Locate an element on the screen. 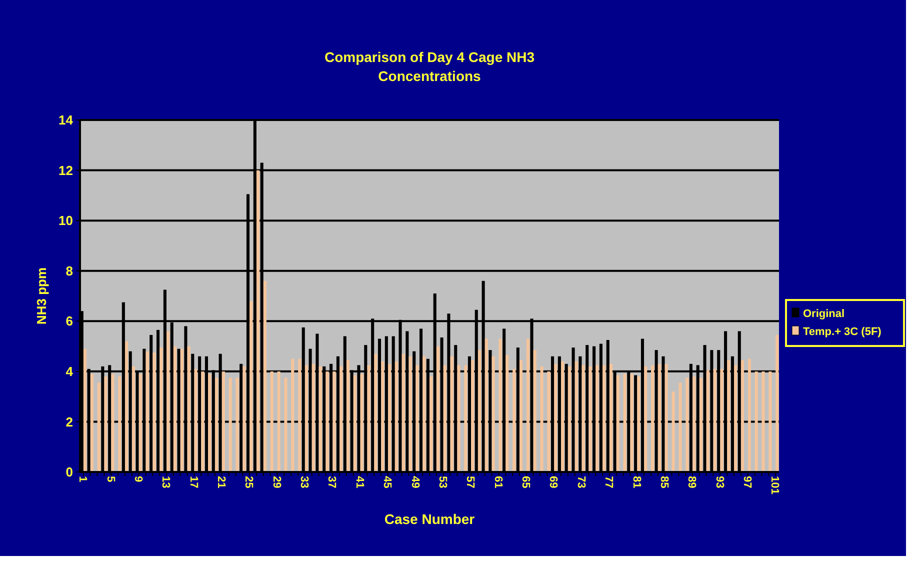  x-tick-label: 57 is located at coordinates (470, 482).